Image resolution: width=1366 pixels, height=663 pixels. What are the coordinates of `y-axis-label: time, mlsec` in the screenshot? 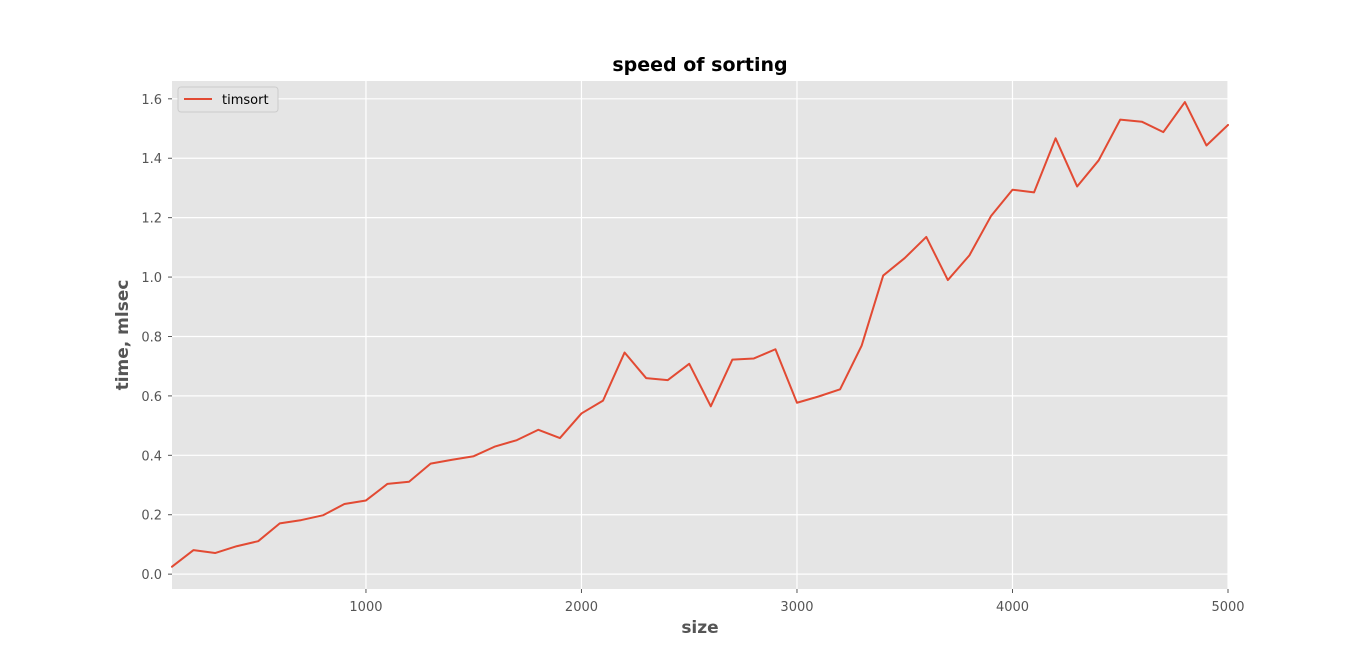 It's located at (123, 335).